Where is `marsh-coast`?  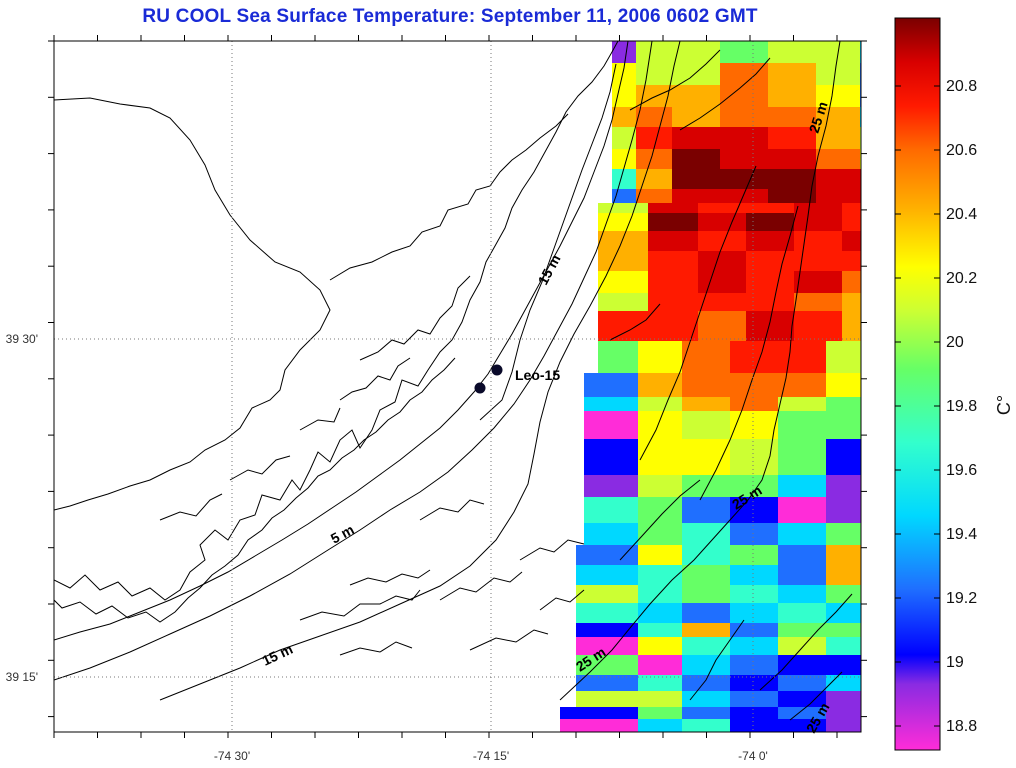
marsh-coast is located at coordinates (255, 490).